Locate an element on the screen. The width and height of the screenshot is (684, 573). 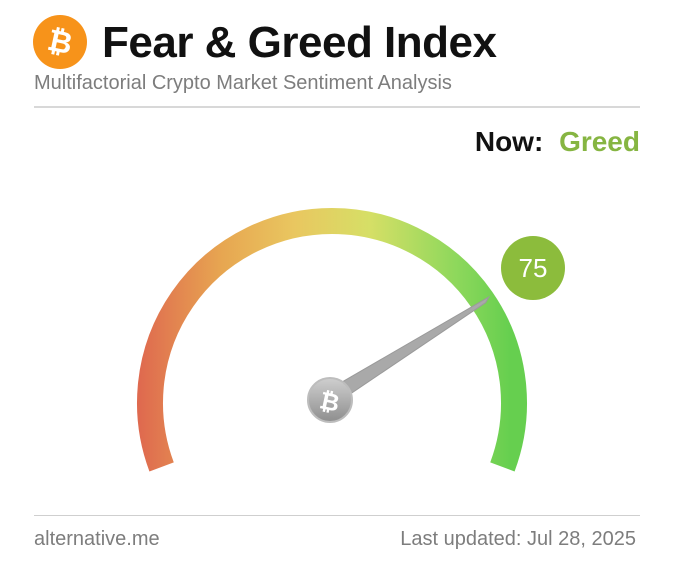
gauge-value-badge: 75 is located at coordinates (533, 268).